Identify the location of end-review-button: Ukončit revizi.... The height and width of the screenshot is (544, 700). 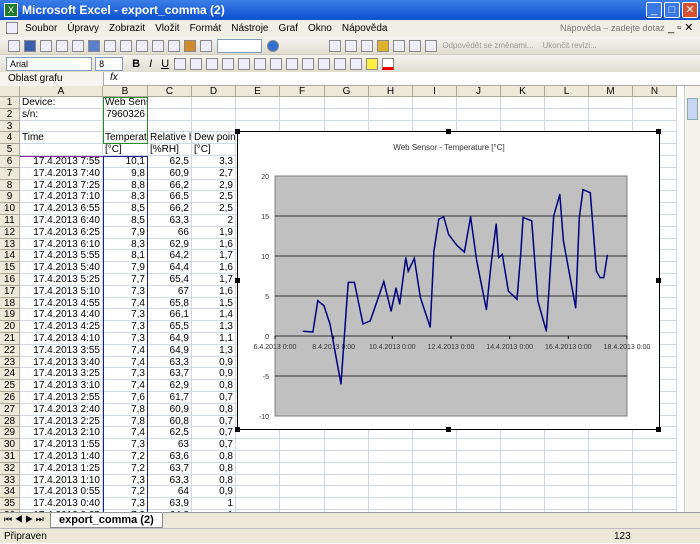
(569, 45).